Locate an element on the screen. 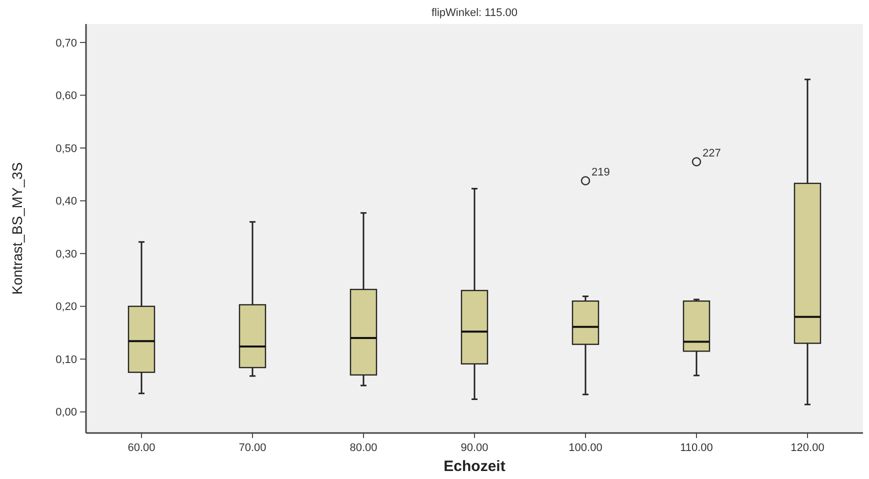  y-tick-label: 0,20 is located at coordinates (66, 307).